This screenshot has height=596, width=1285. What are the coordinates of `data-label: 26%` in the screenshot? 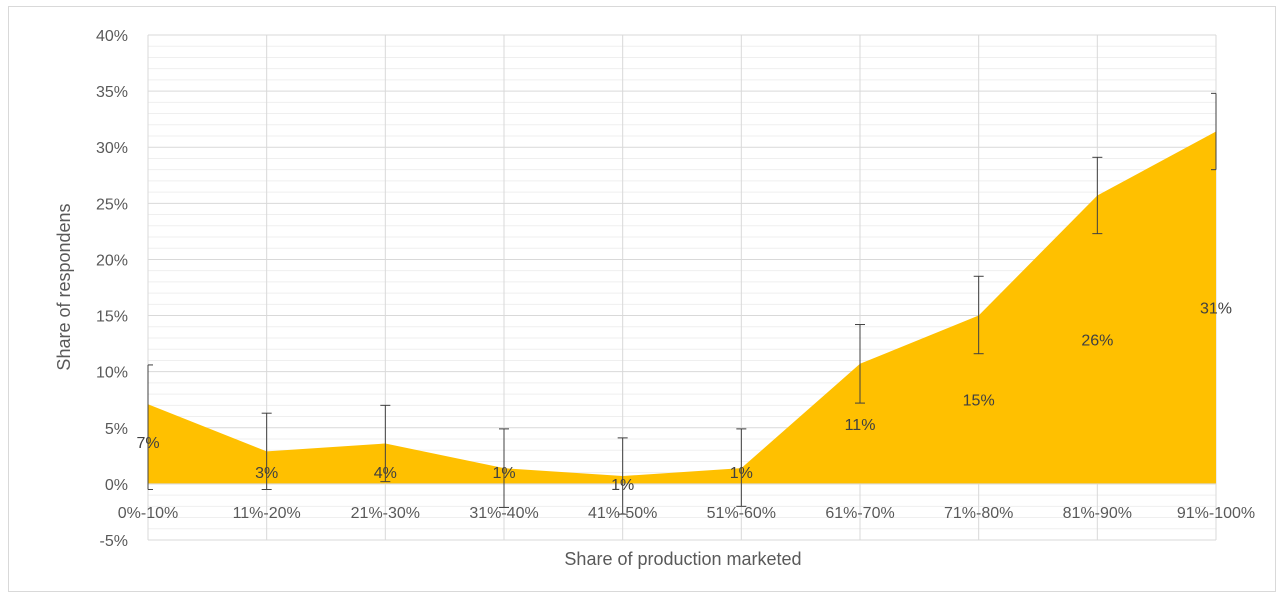 It's located at (1097, 341).